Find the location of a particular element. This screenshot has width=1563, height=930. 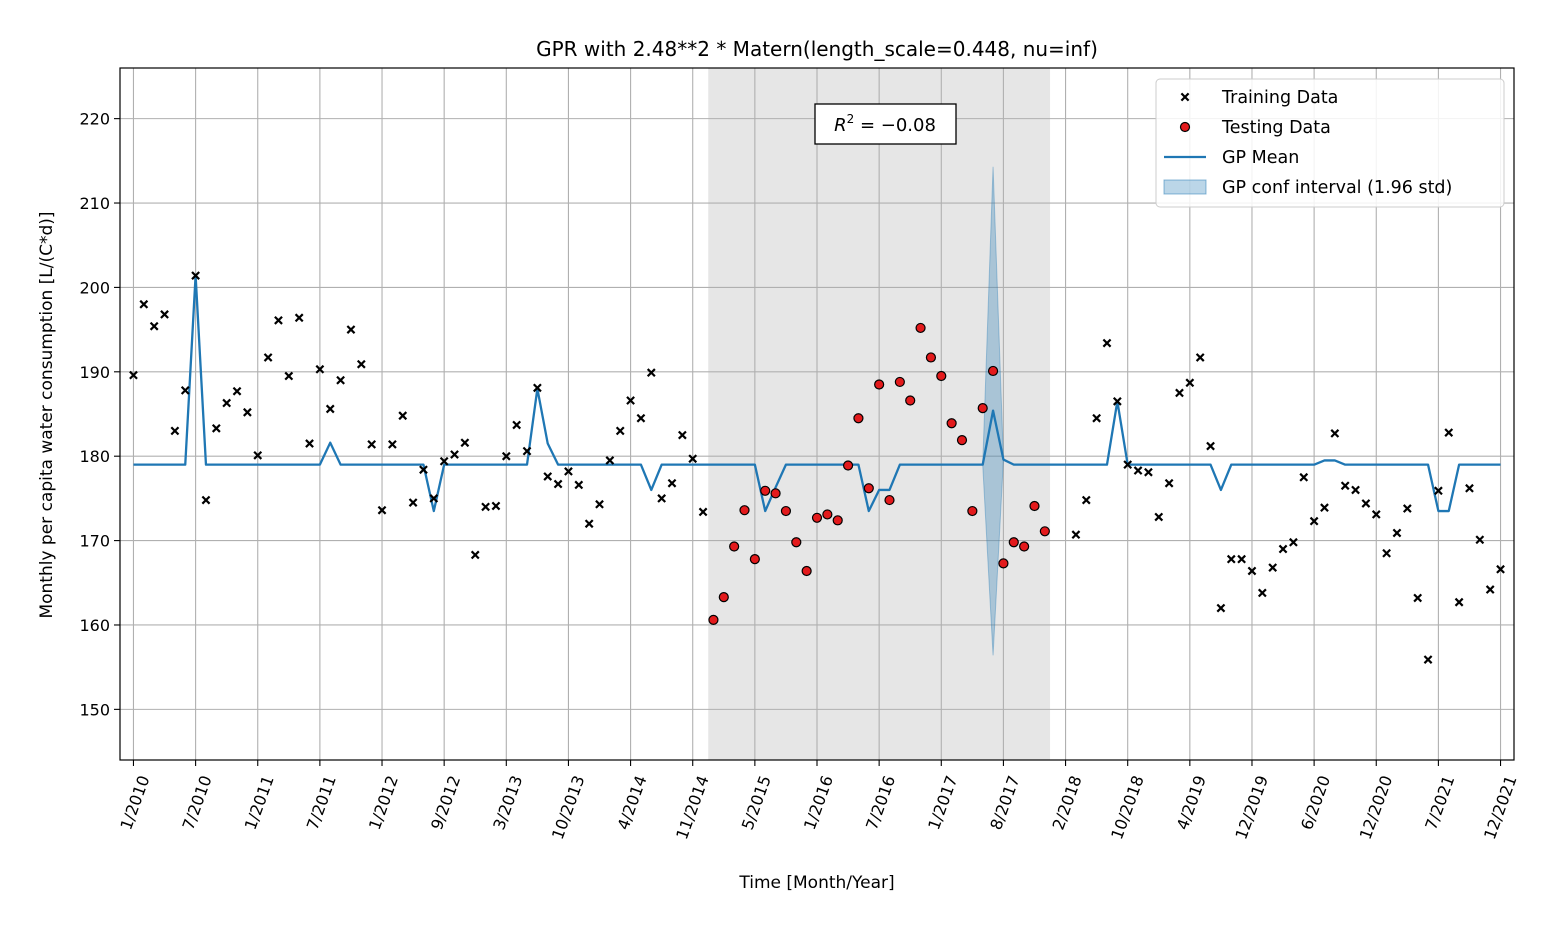

r2-annotation: R2 = −0.08 is located at coordinates (885, 124).